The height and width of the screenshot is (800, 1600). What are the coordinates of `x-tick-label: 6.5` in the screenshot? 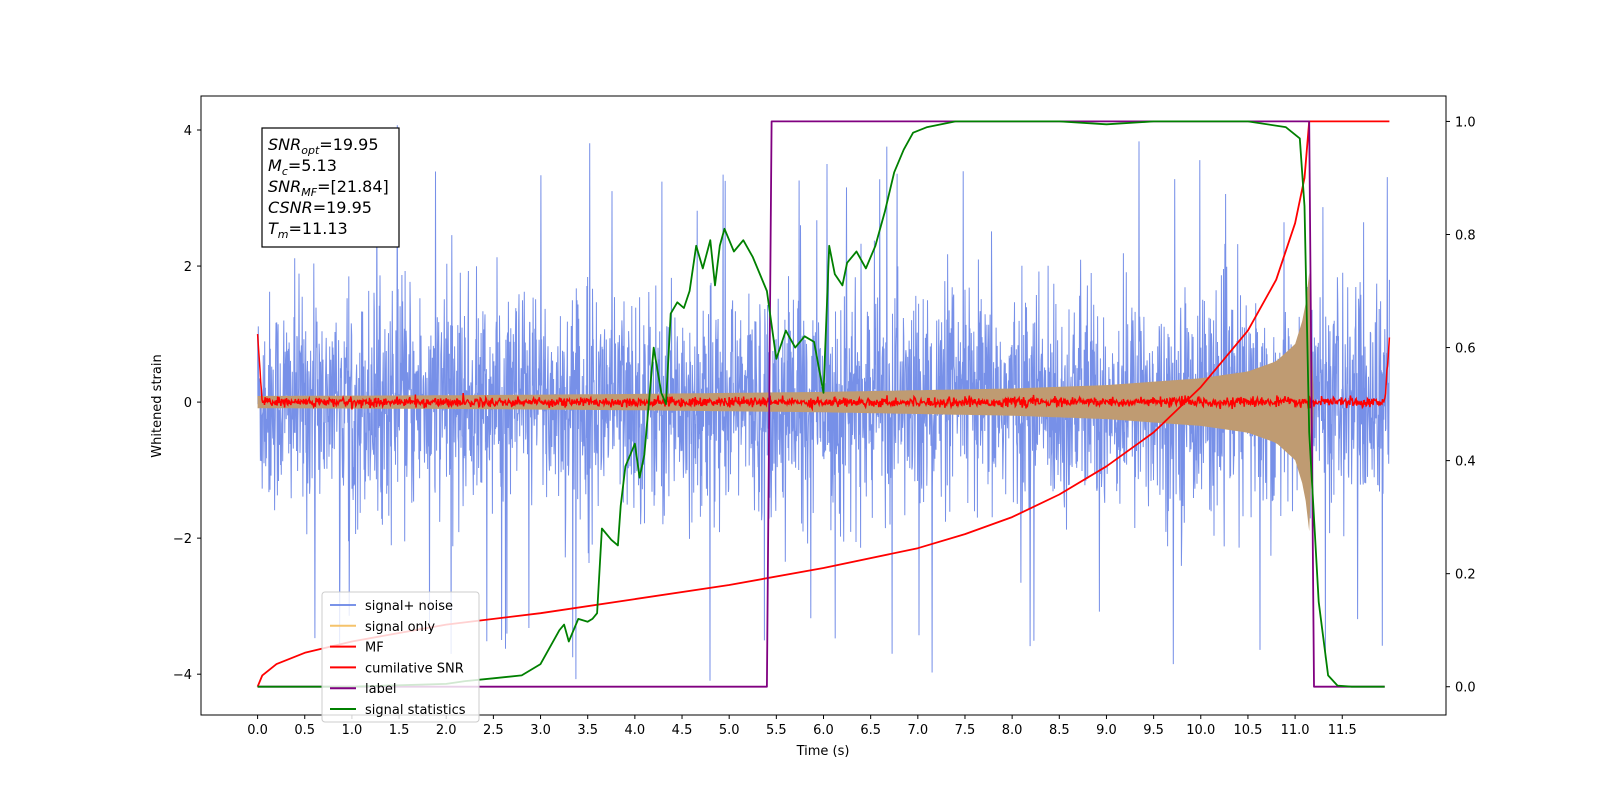 It's located at (870, 730).